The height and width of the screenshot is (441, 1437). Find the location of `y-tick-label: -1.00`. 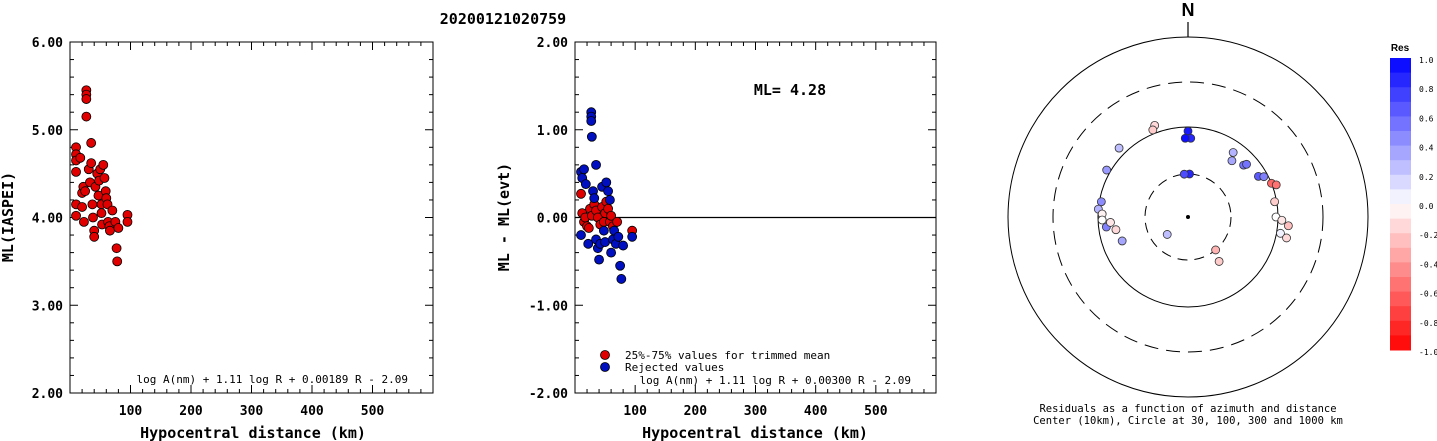

y-tick-label: -1.00 is located at coordinates (548, 306).